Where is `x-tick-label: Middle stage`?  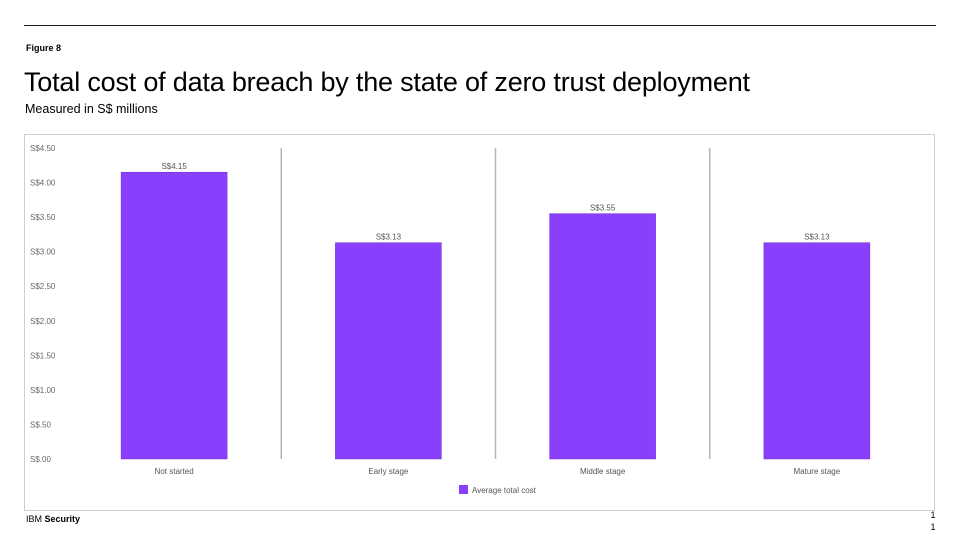
x-tick-label: Middle stage is located at coordinates (603, 471).